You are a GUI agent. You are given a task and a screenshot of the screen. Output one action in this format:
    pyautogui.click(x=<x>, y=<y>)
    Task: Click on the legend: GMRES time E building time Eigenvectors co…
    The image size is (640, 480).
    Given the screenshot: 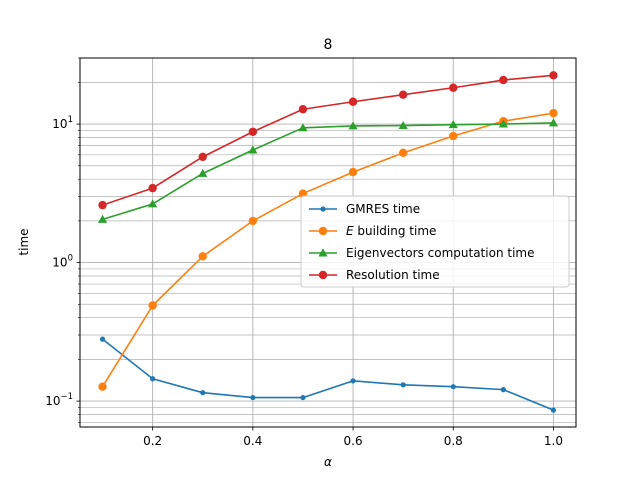 What is the action you would take?
    pyautogui.click(x=435, y=241)
    